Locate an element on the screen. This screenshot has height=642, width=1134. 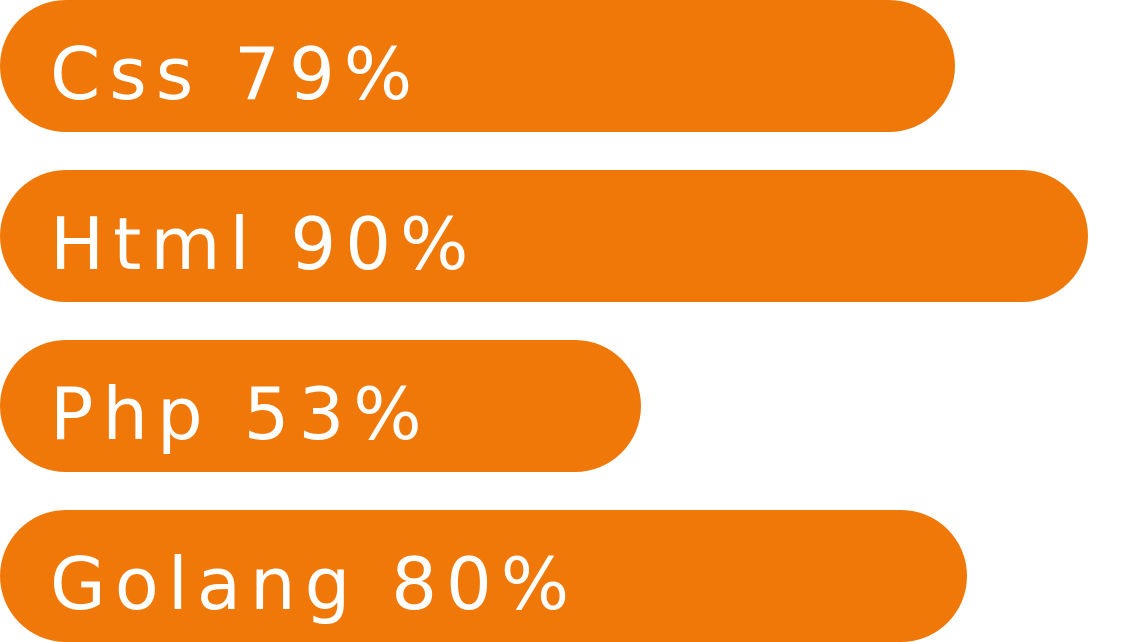
skill-label-html: Html 90% is located at coordinates (264, 244).